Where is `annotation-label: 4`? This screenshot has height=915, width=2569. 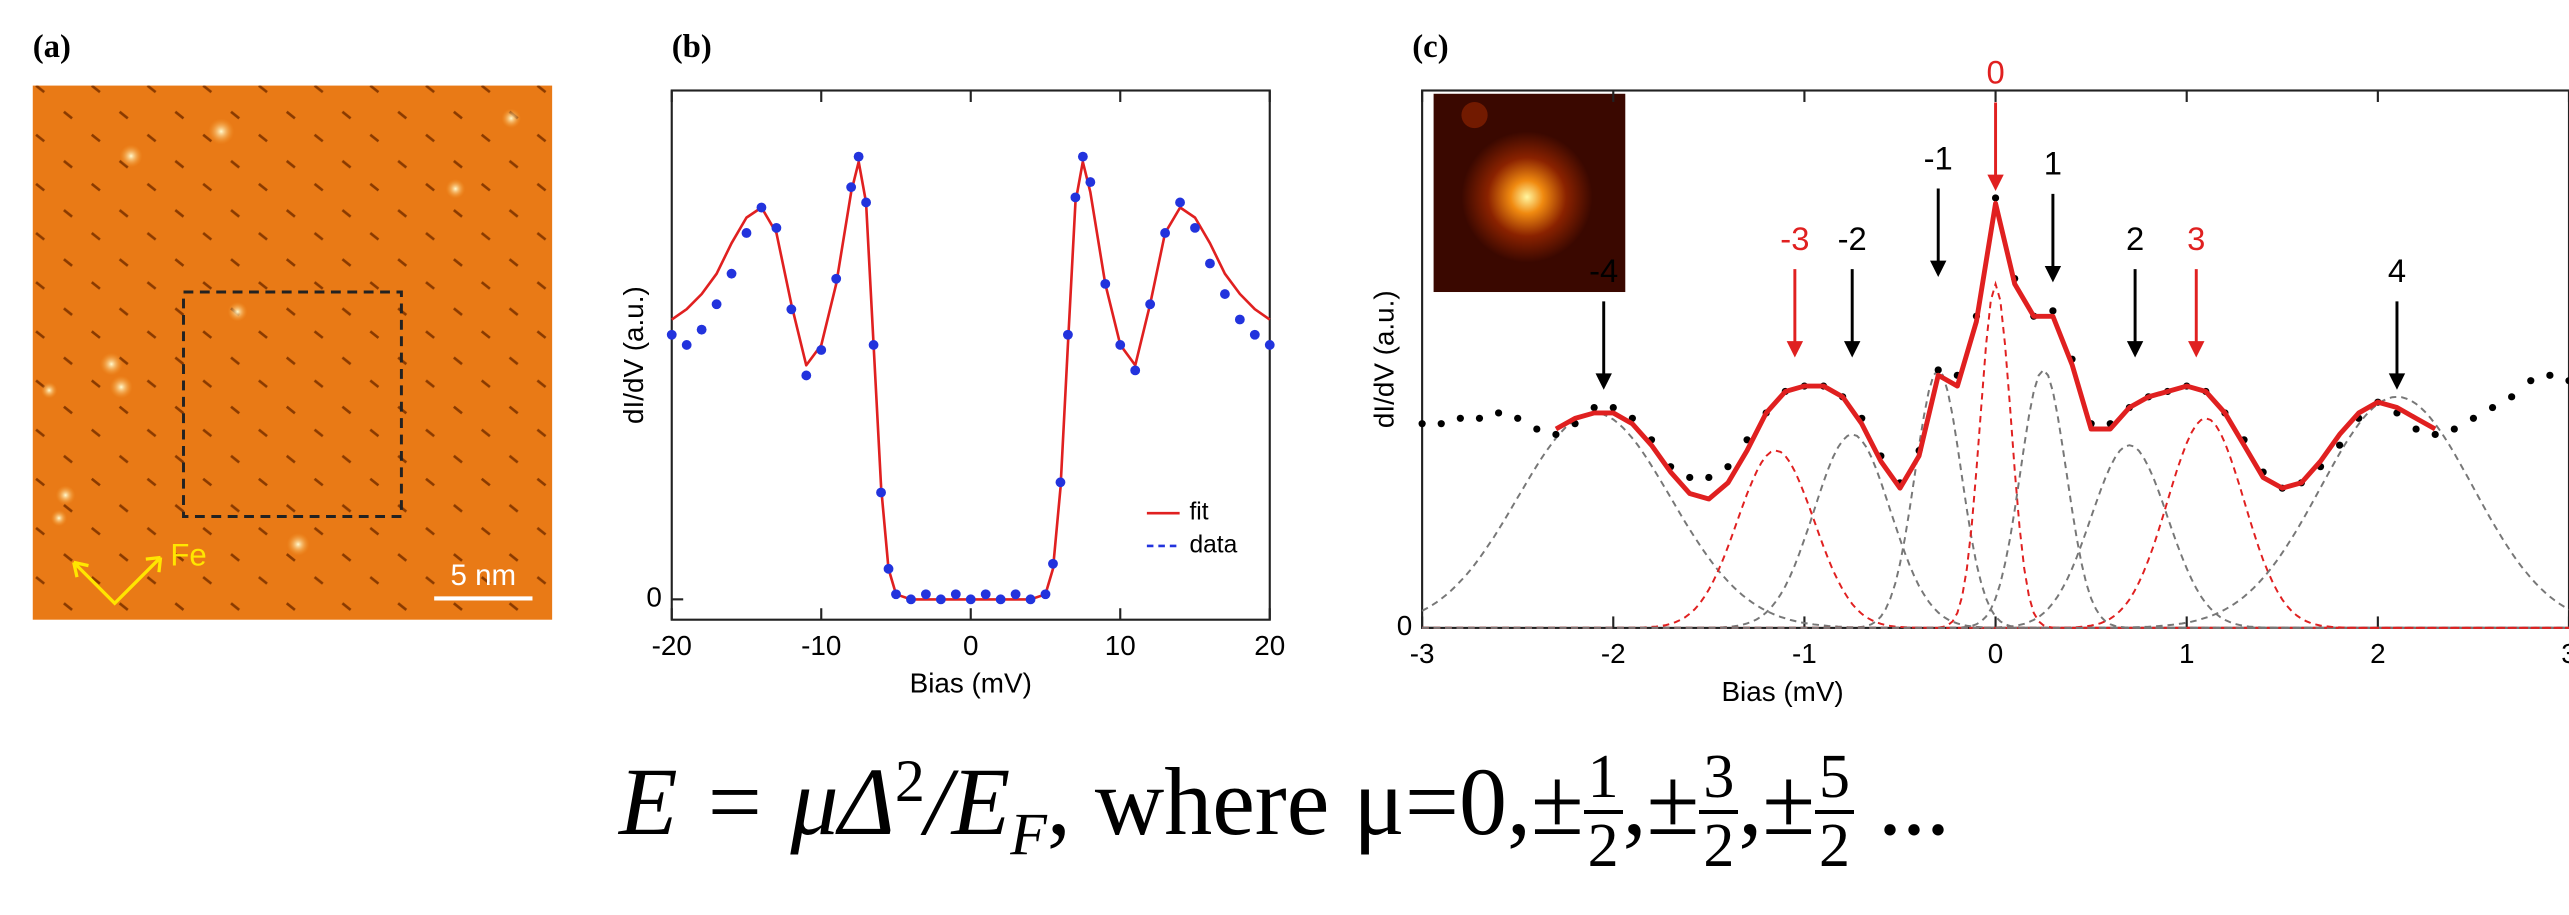
annotation-label: 4 is located at coordinates (2397, 270).